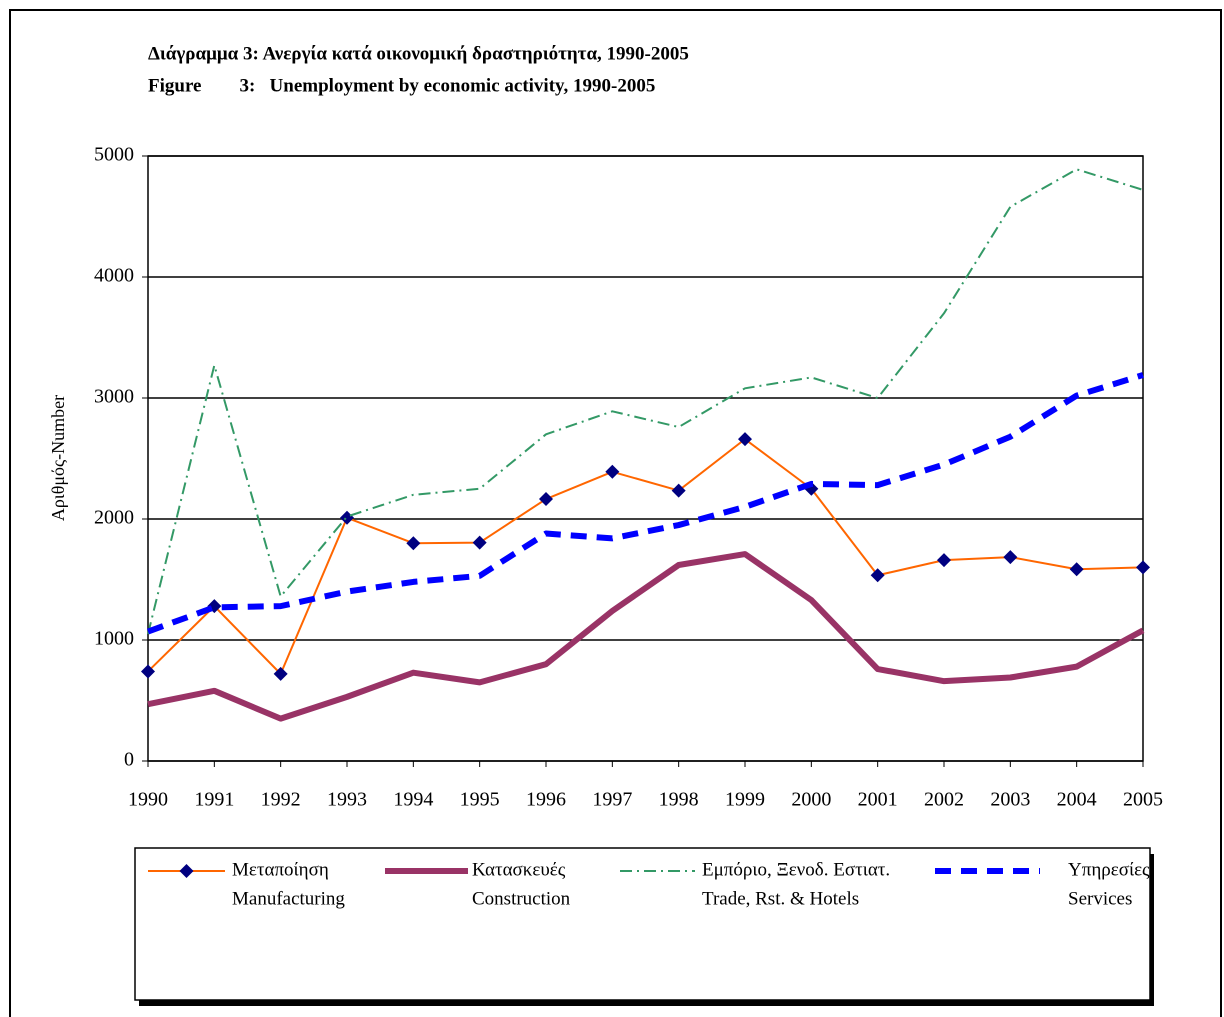  I want to click on x-tick-label: 1997, so click(612, 800).